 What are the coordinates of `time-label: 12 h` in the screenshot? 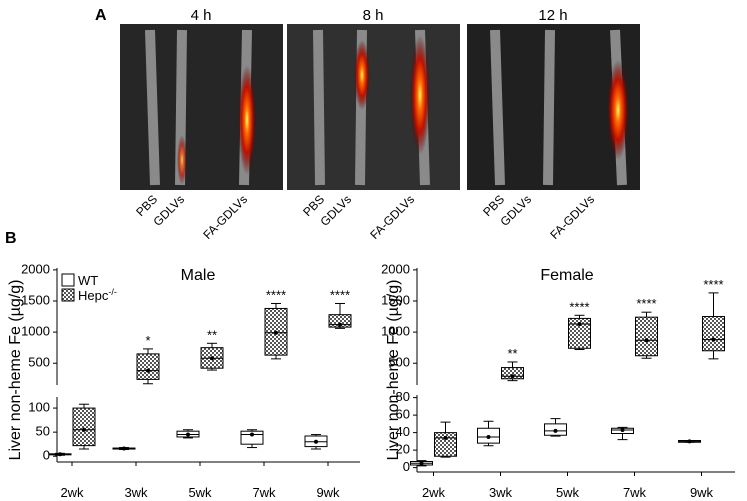 It's located at (552, 15).